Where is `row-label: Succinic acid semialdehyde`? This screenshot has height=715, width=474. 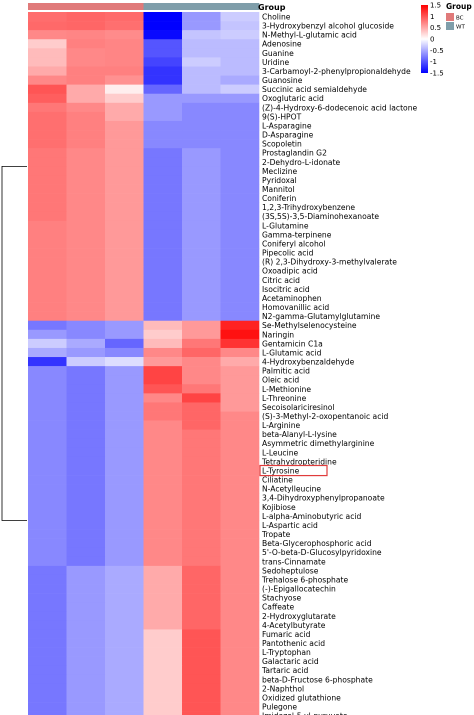
row-label: Succinic acid semialdehyde is located at coordinates (314, 89).